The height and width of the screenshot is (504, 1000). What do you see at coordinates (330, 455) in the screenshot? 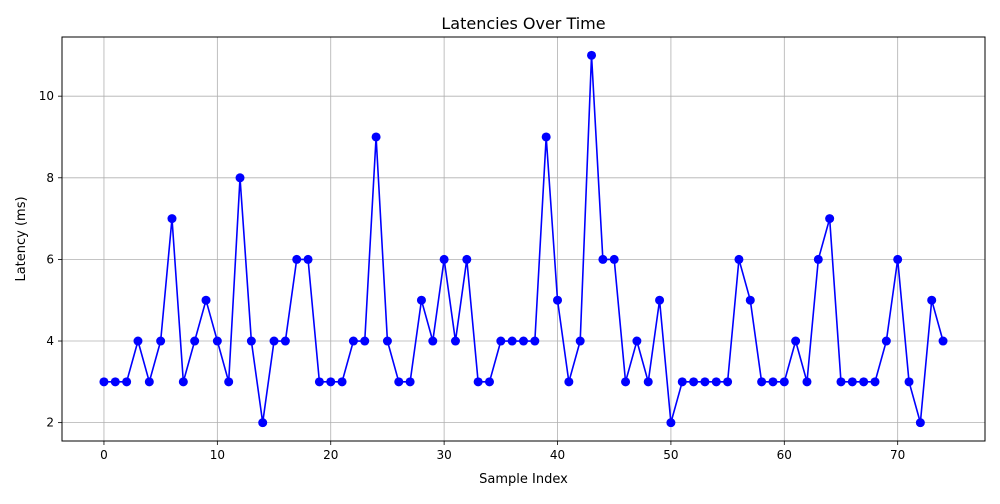
I see `x-tick-label: 20` at bounding box center [330, 455].